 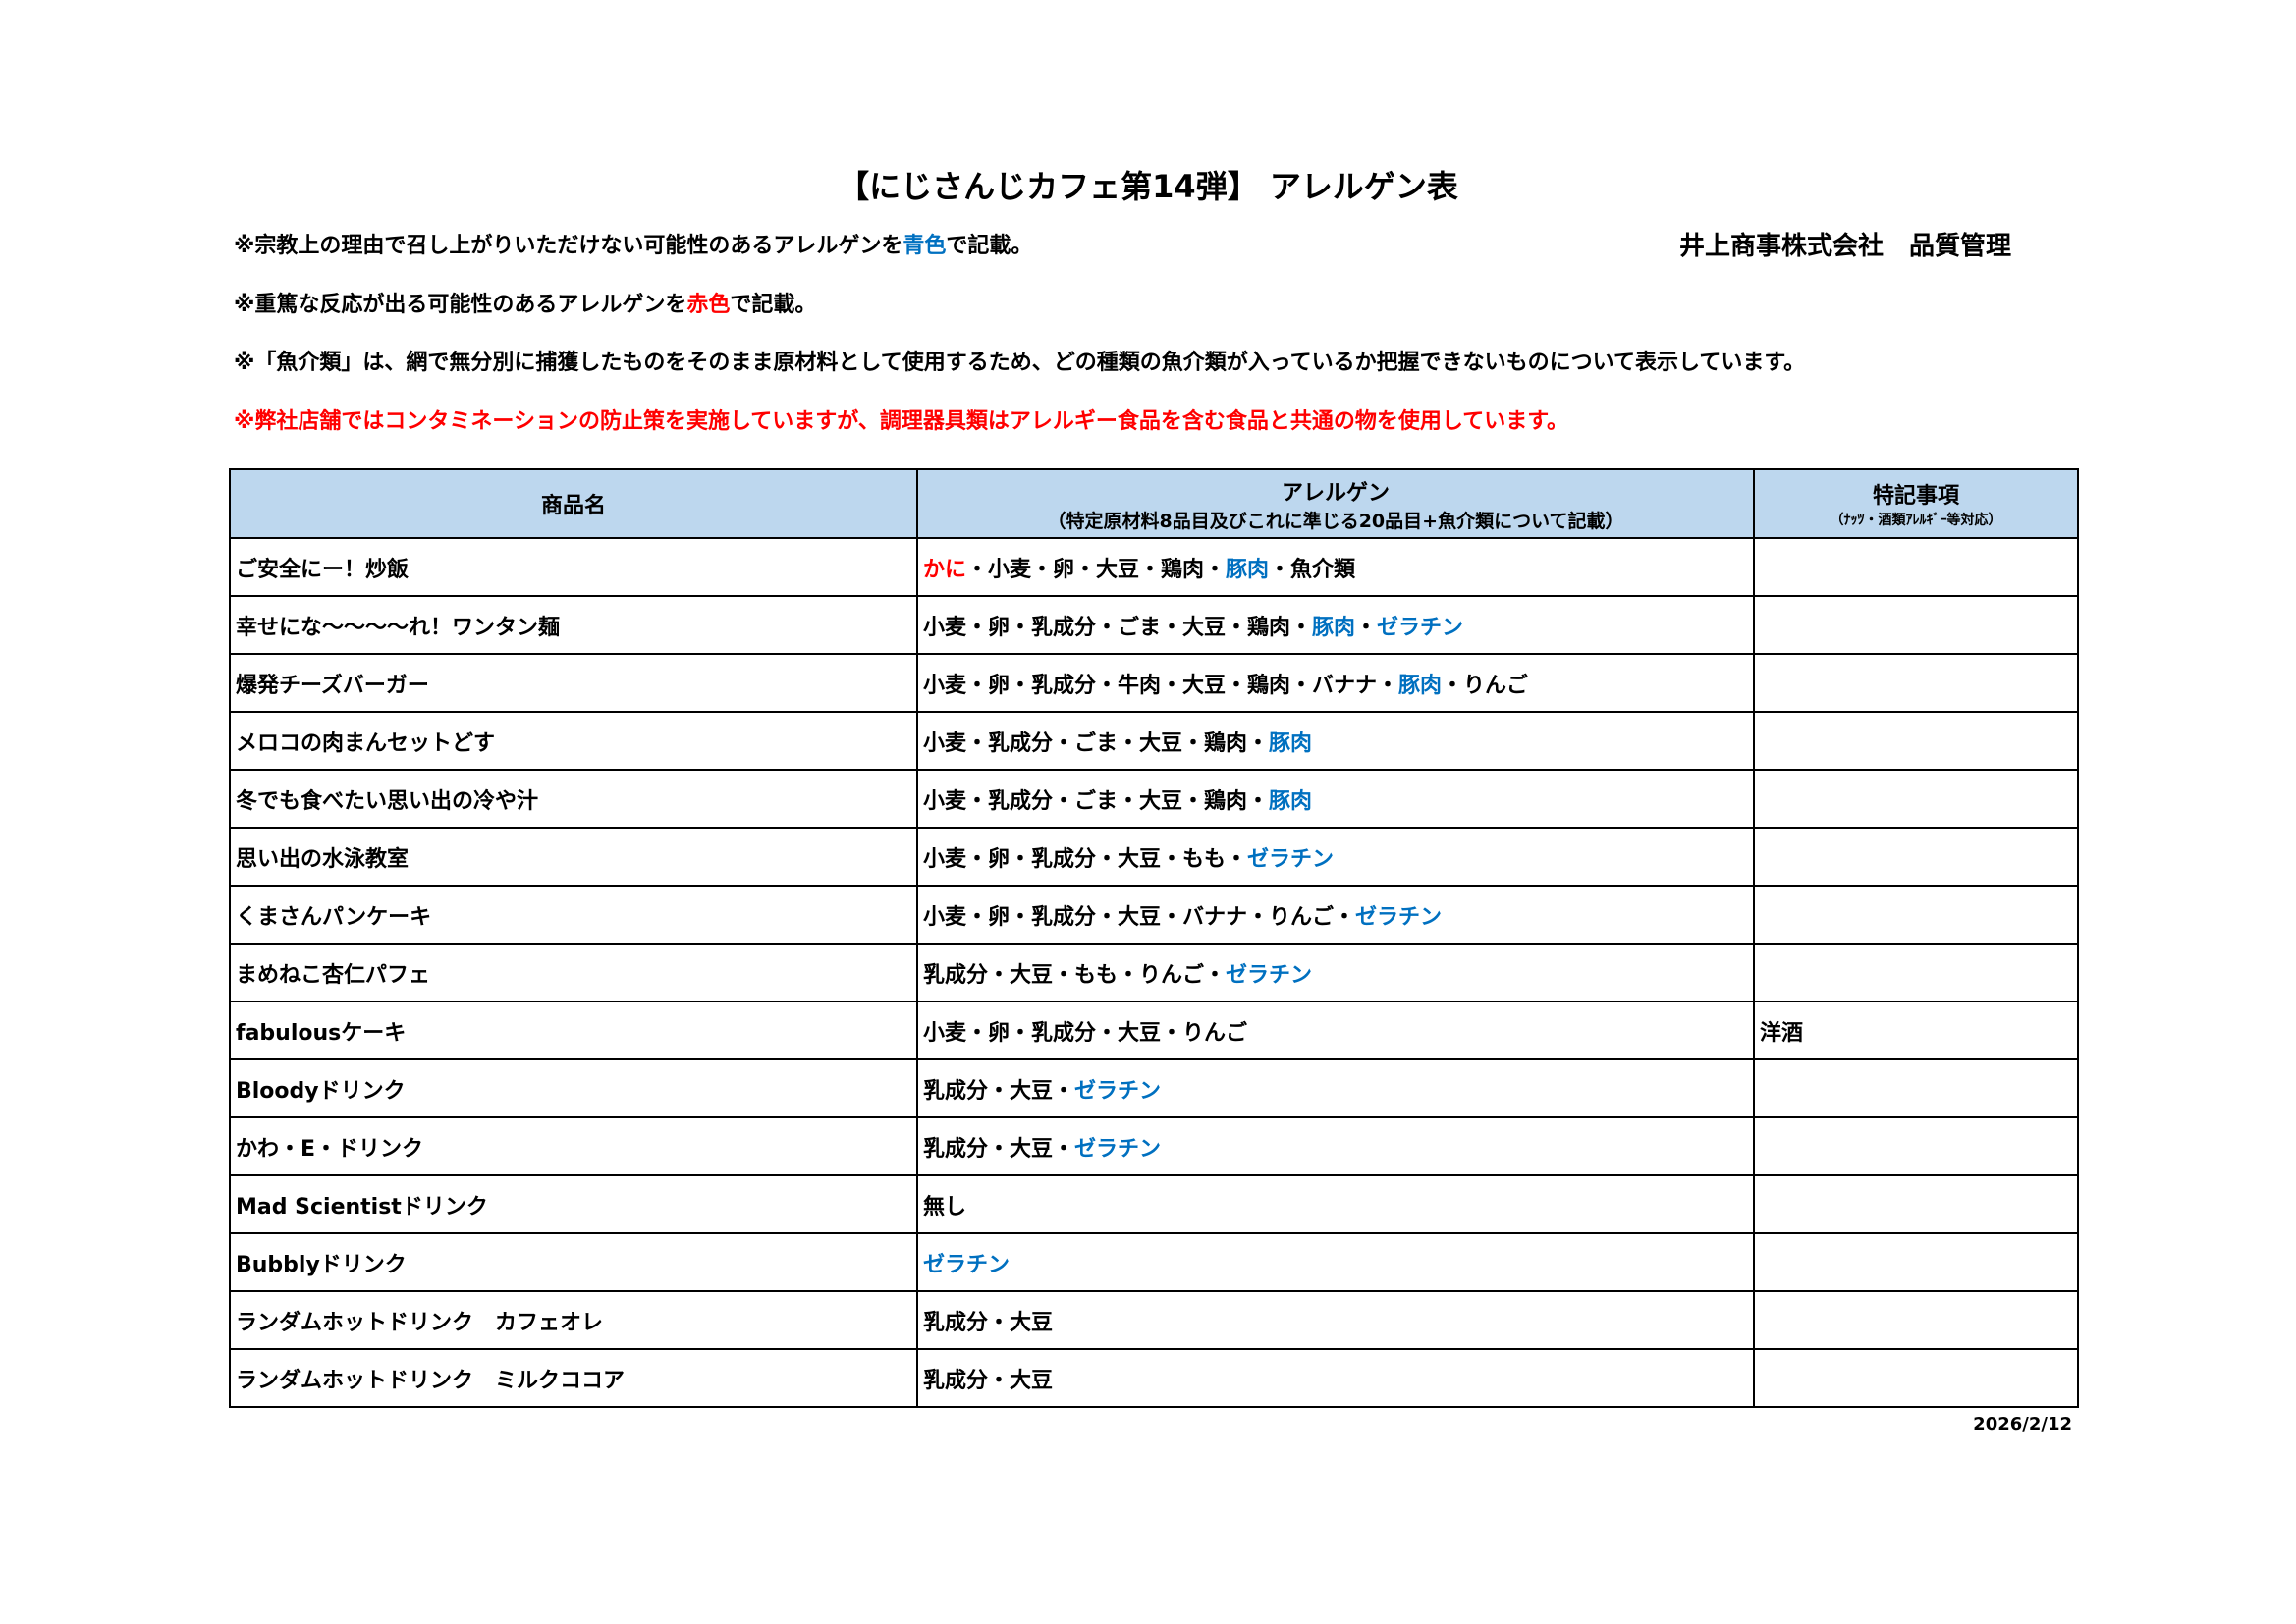 What do you see at coordinates (460, 305) in the screenshot?
I see `note-text: ※重篤な反応が出る可能性のあるアレルゲンを` at bounding box center [460, 305].